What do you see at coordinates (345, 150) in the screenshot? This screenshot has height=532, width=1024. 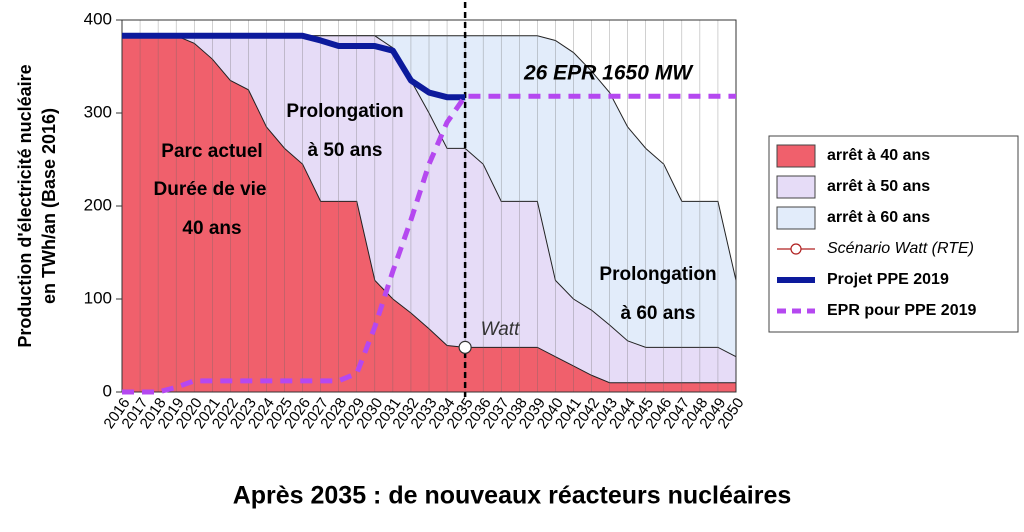 I see `annotation: à 50 ans` at bounding box center [345, 150].